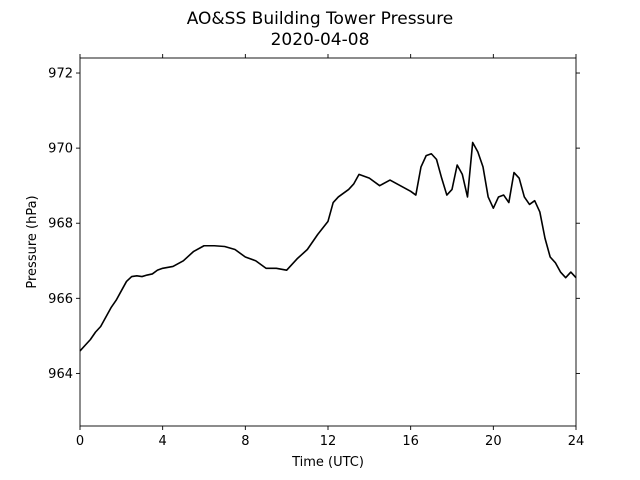 This screenshot has height=480, width=640. What do you see at coordinates (60, 299) in the screenshot?
I see `y-tick-label: 966` at bounding box center [60, 299].